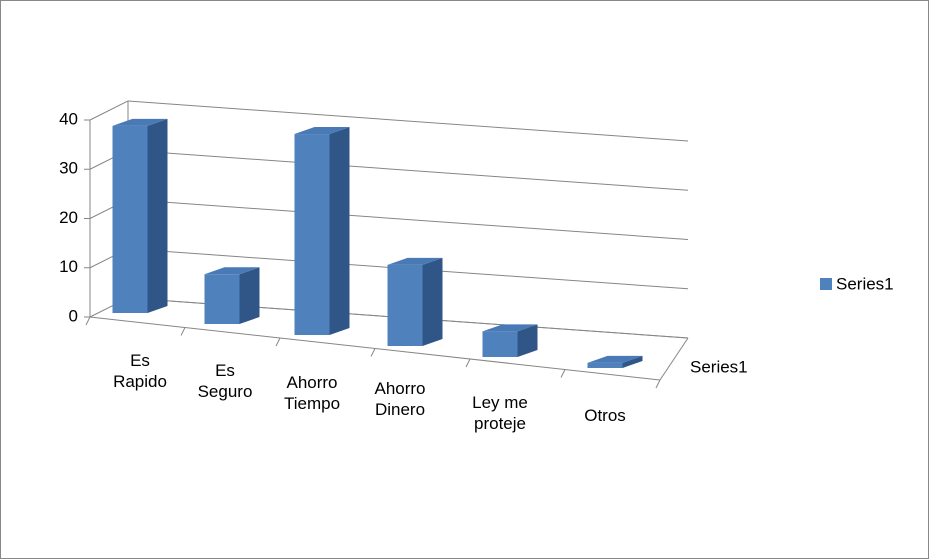 The height and width of the screenshot is (560, 930). I want to click on side-grid-line, so click(109, 110).